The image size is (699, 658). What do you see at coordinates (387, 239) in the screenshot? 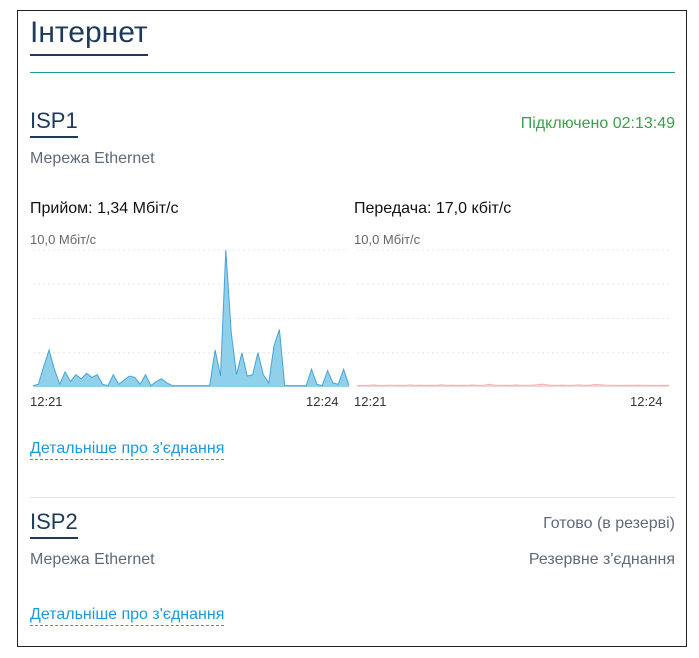
I see `send-scale-label: 10,0 Мбіт/с` at bounding box center [387, 239].